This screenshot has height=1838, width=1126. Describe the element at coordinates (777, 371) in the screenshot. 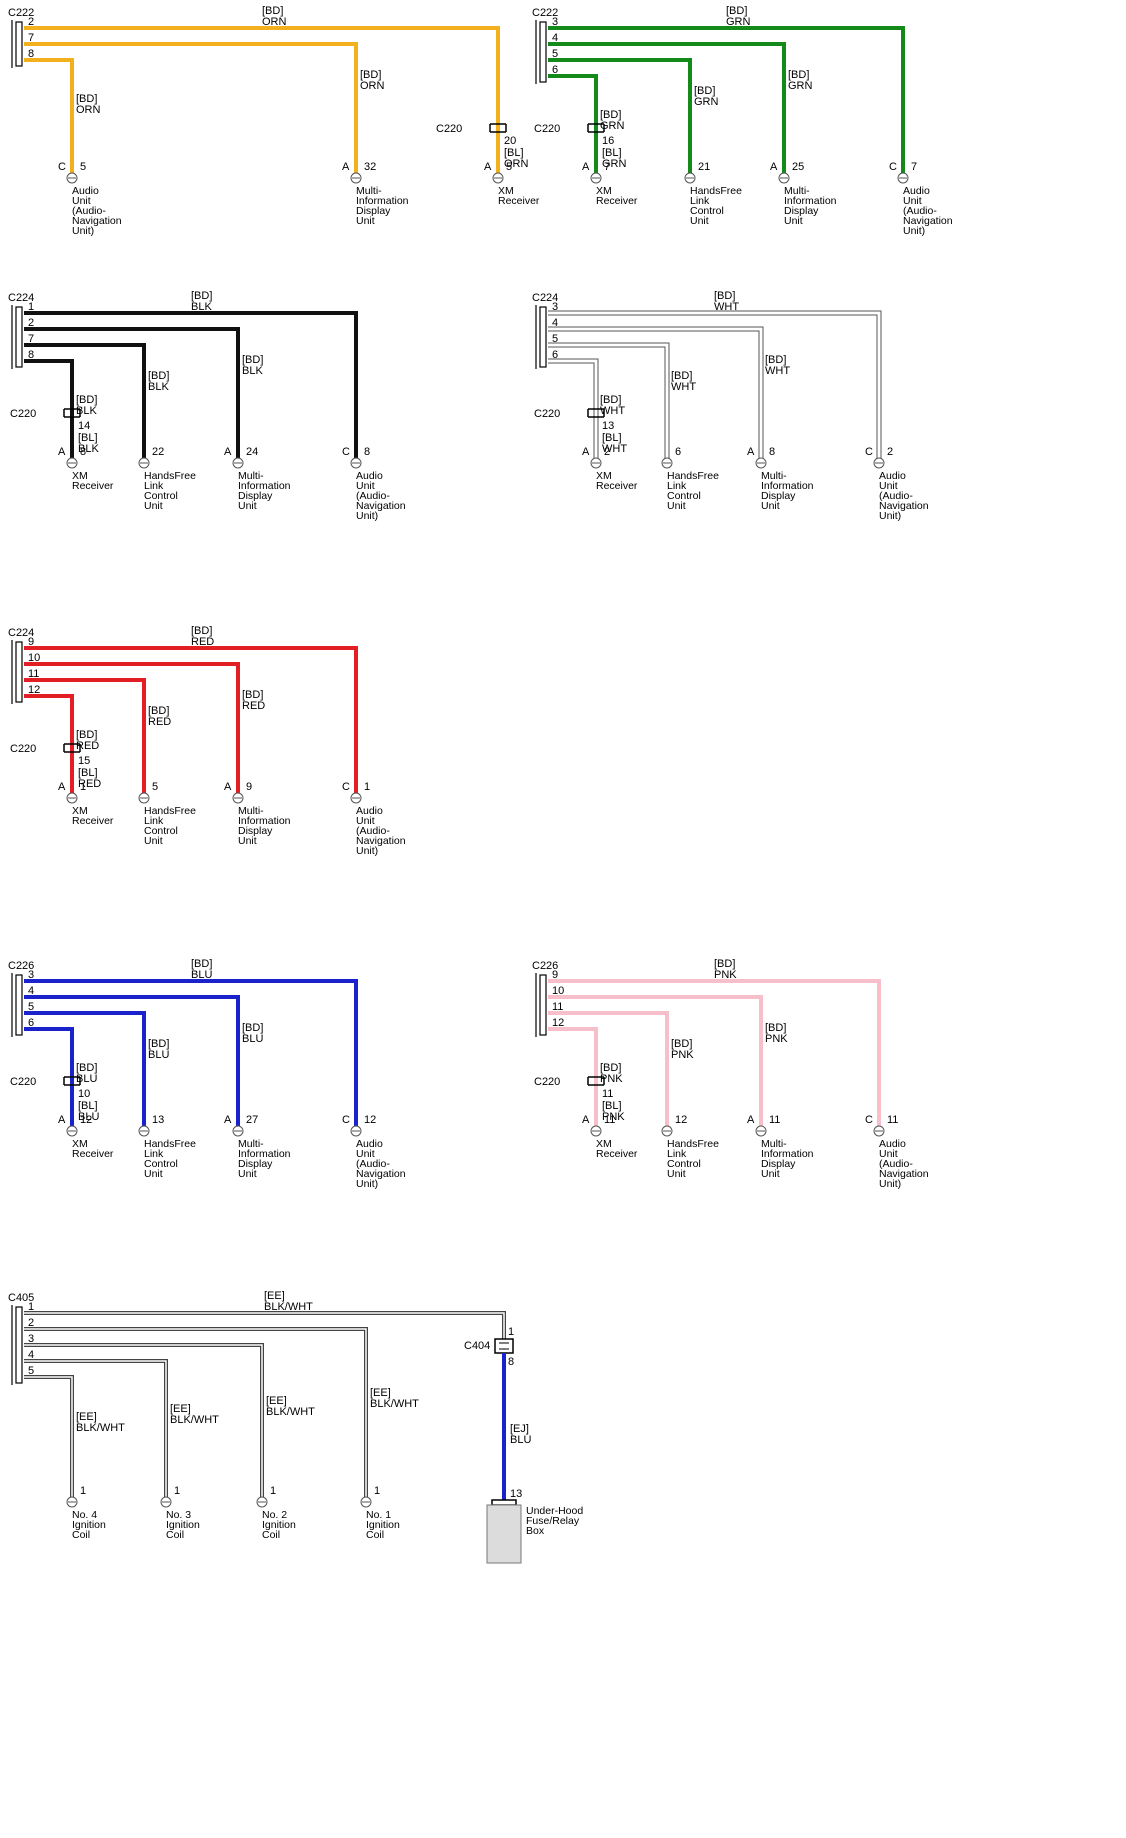

I see `wire-label-color: WHT` at that location.